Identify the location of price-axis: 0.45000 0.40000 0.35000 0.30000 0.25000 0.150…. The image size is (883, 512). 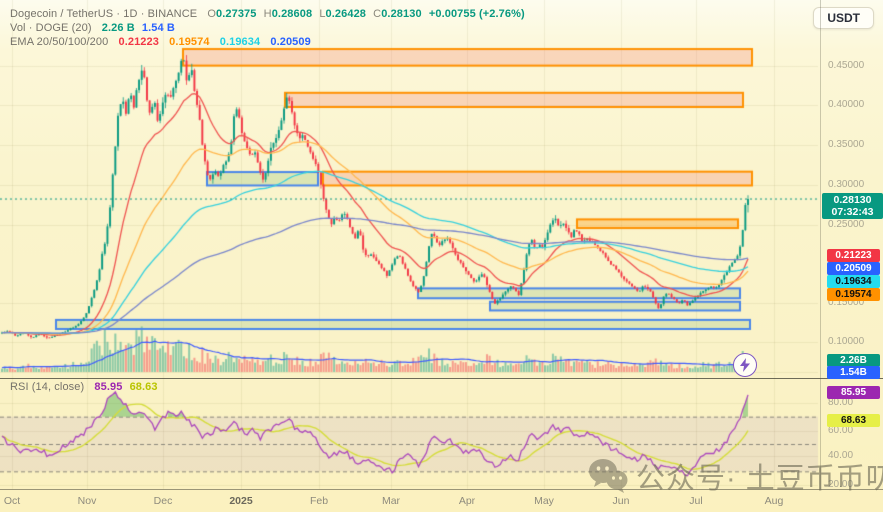
(851, 245).